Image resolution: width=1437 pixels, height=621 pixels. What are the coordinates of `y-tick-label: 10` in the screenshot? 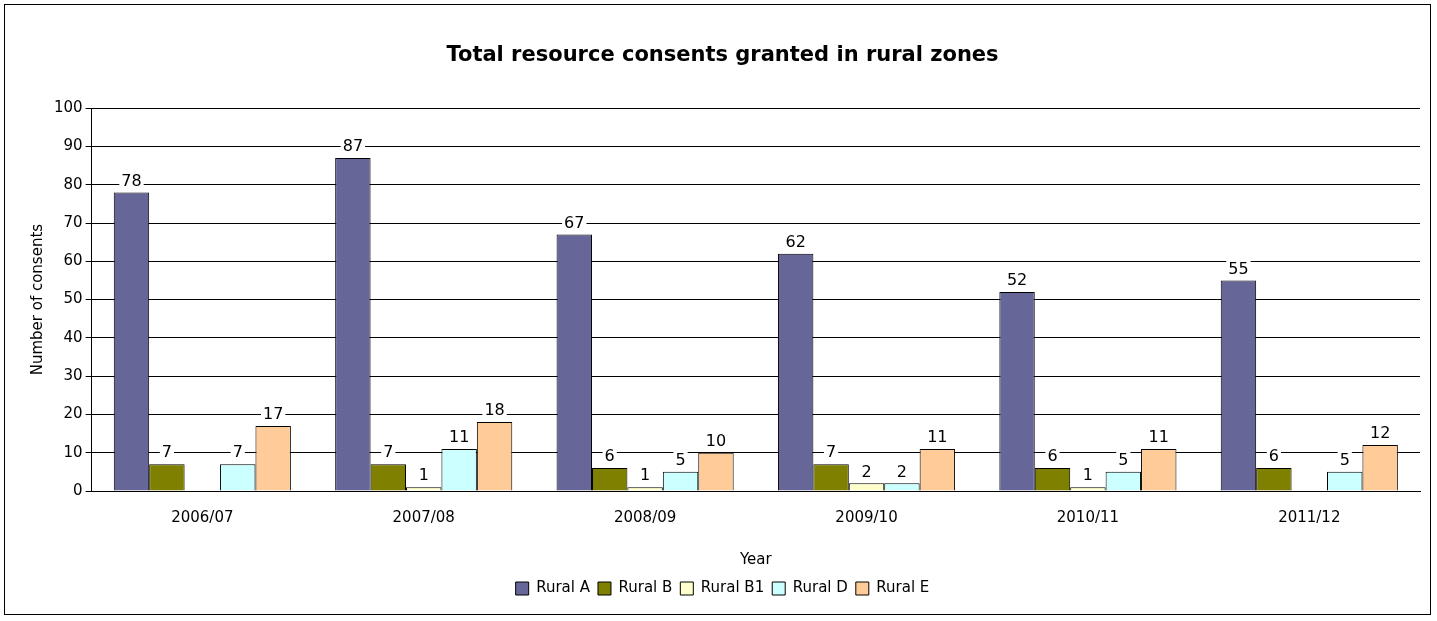 It's located at (73, 451).